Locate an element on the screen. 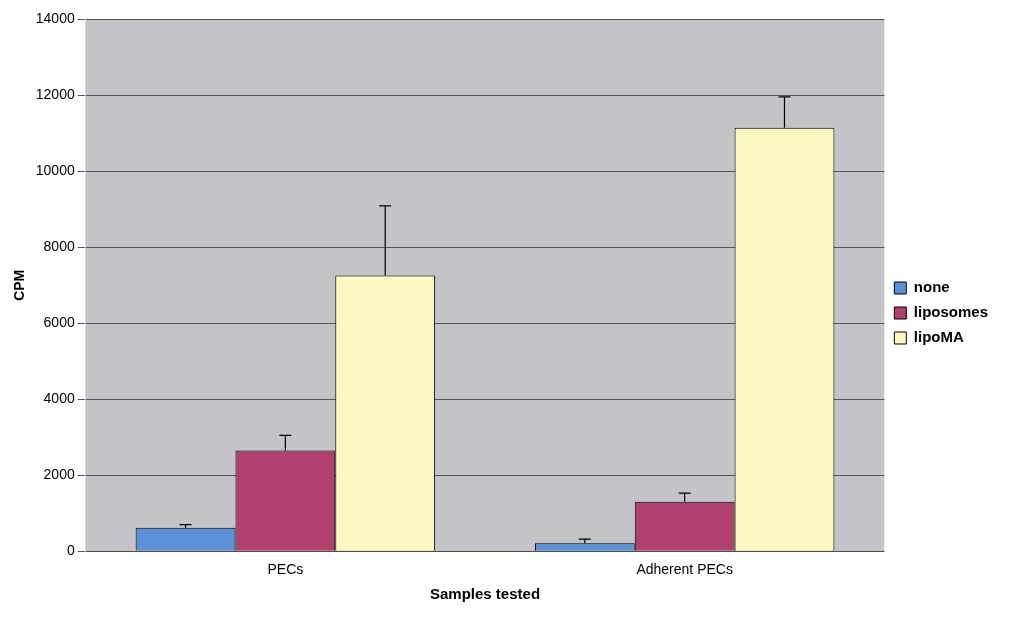 The width and height of the screenshot is (1022, 622). x-tick-label: PECs is located at coordinates (285, 569).